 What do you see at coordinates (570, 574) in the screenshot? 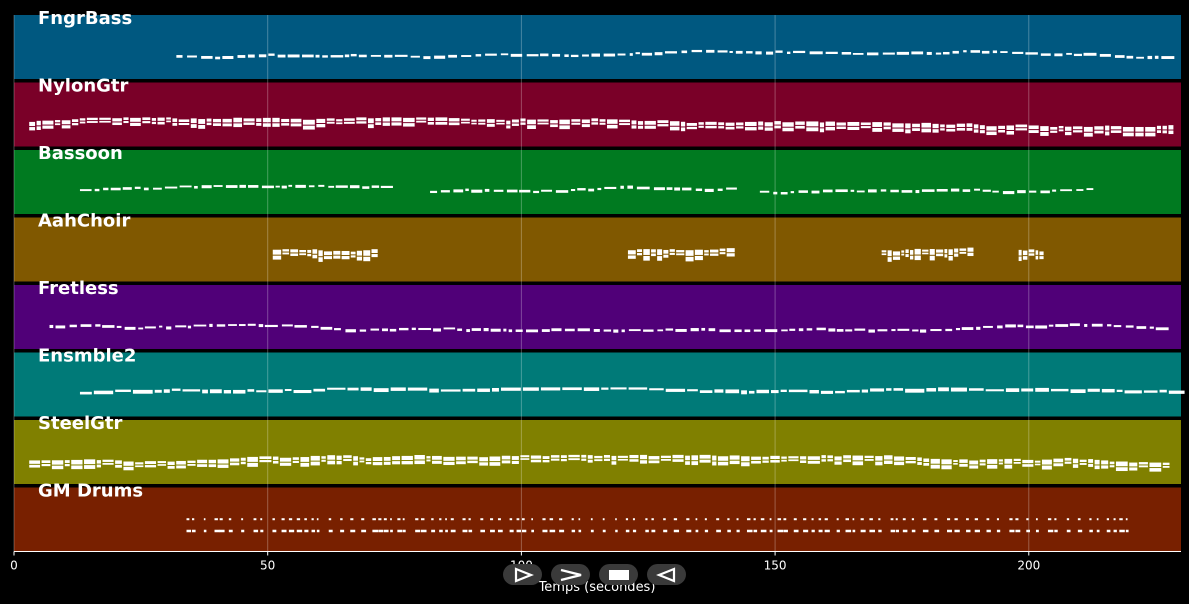
I see `fast-forward-button` at bounding box center [570, 574].